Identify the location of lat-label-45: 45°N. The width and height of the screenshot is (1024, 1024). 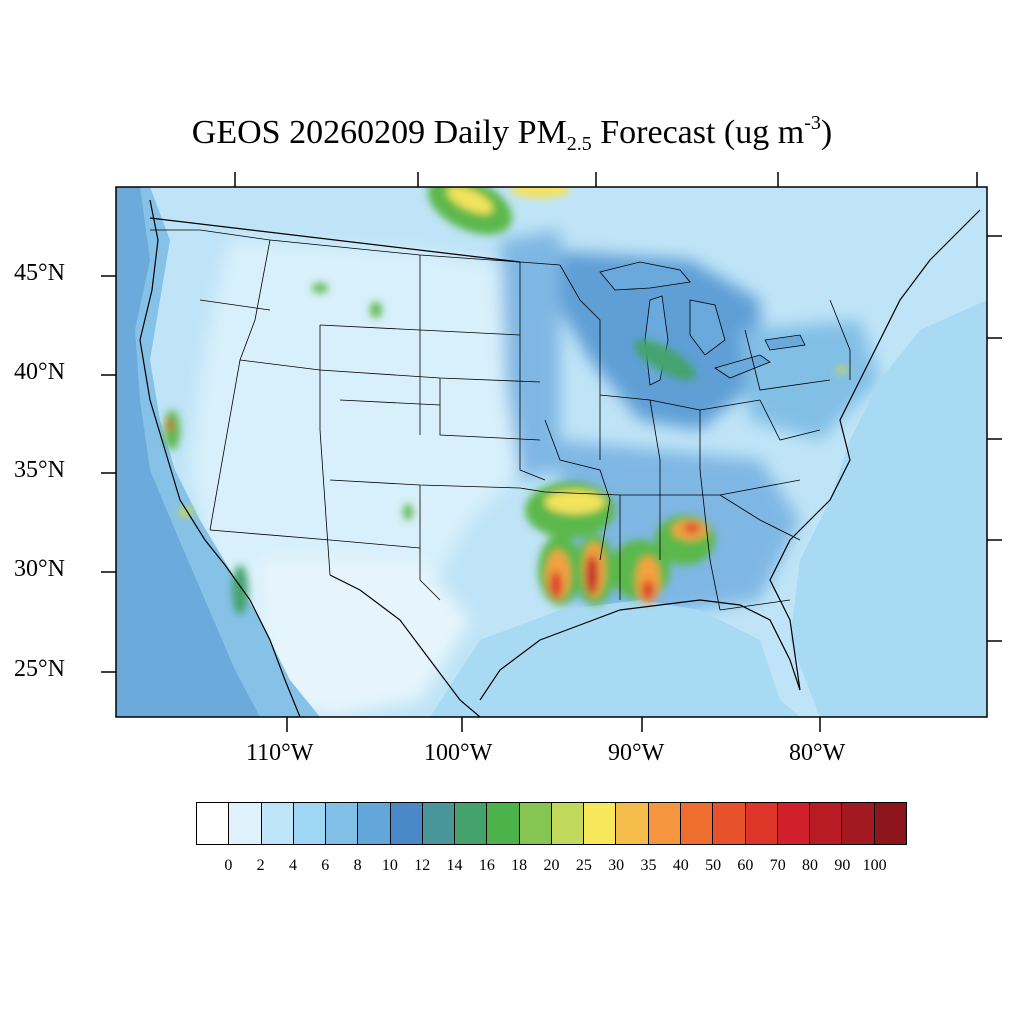
(39, 273).